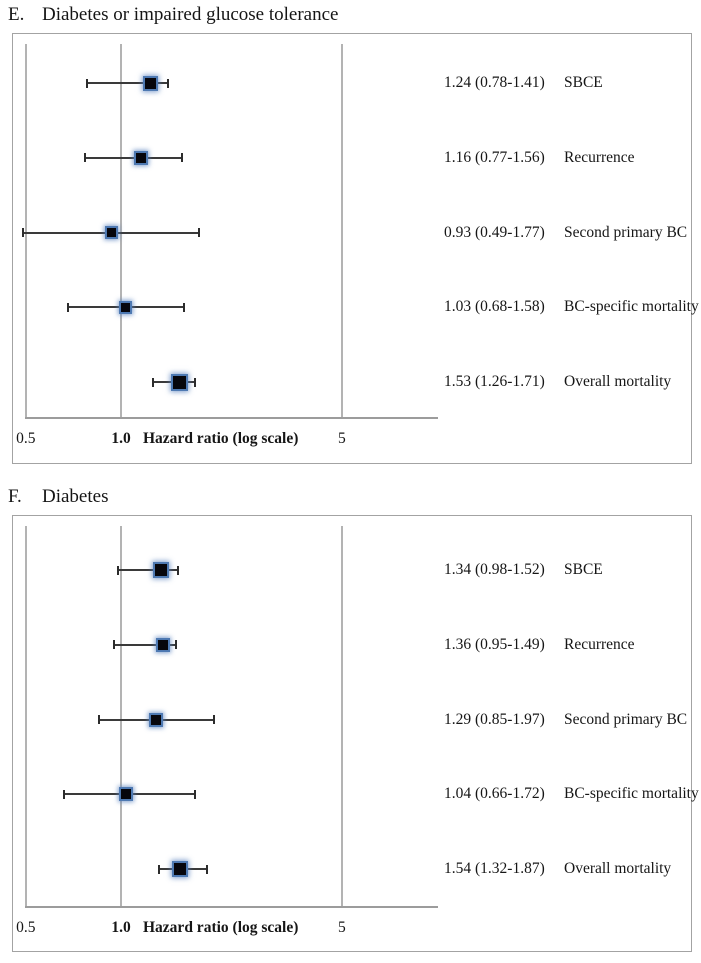 The height and width of the screenshot is (963, 701). I want to click on panel-f-title: F. Diabetes, so click(58, 497).